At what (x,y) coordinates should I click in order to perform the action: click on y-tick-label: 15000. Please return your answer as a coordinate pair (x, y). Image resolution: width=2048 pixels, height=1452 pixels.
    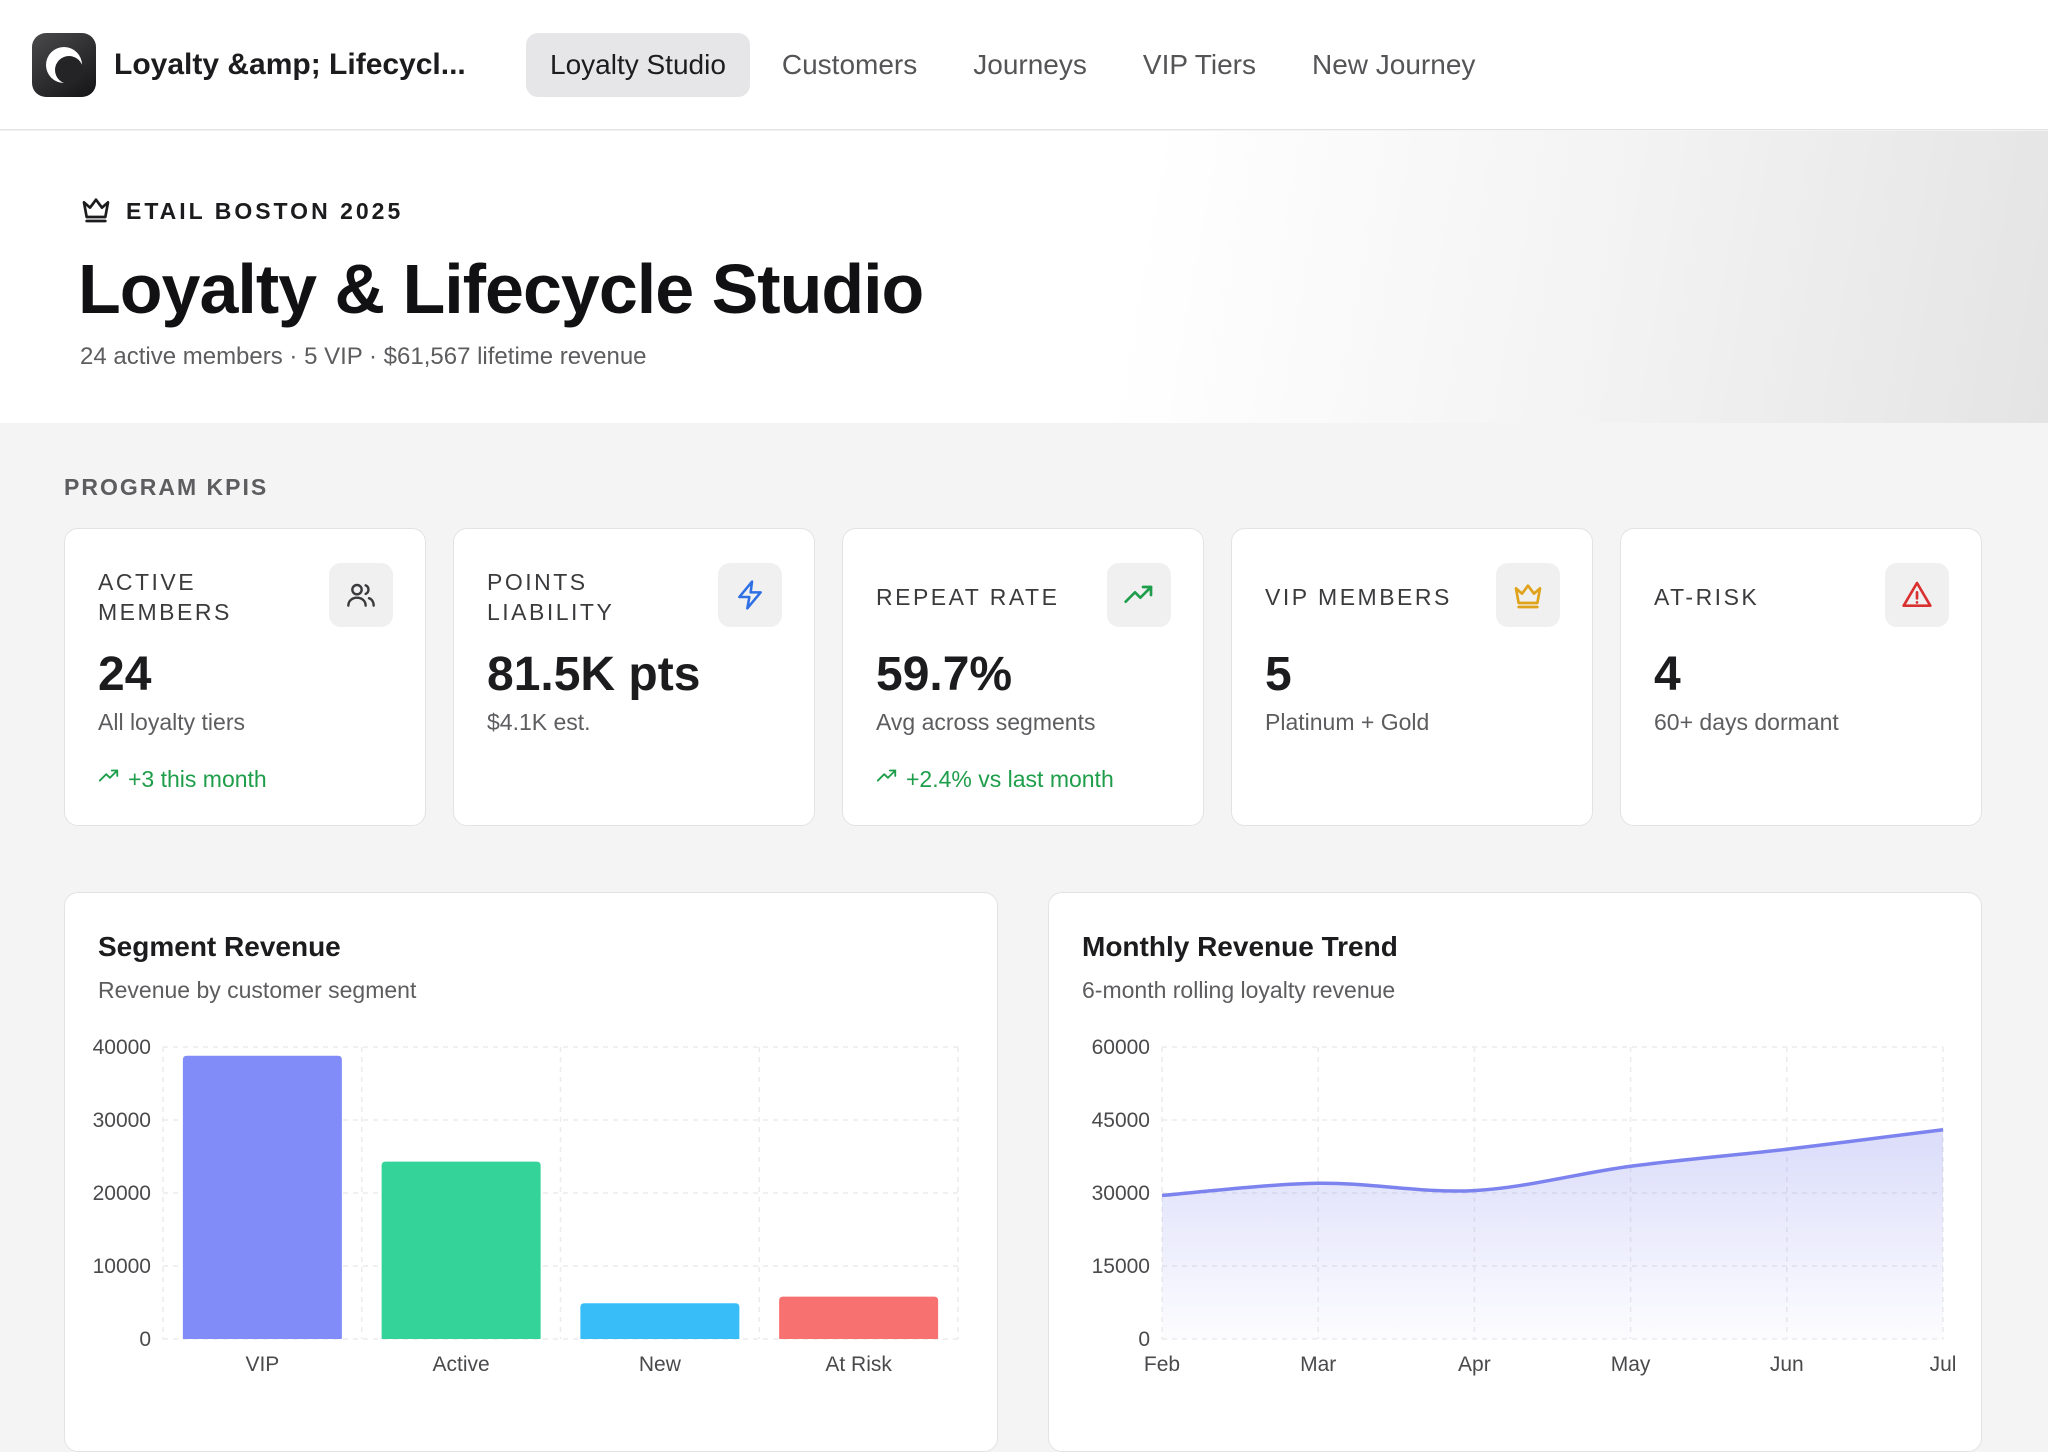
    Looking at the image, I should click on (1121, 1266).